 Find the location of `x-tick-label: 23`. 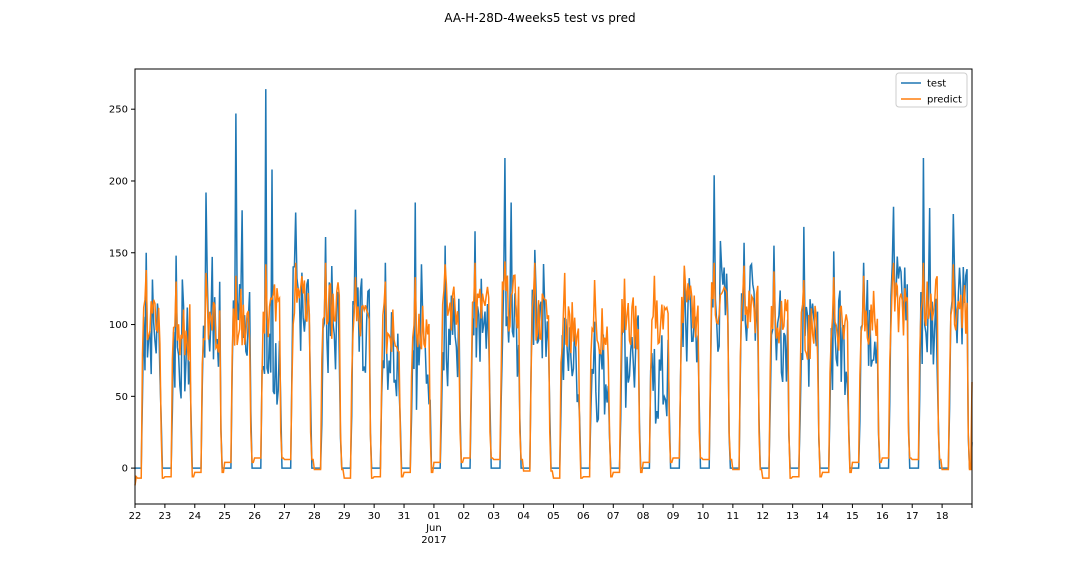

x-tick-label: 23 is located at coordinates (165, 516).